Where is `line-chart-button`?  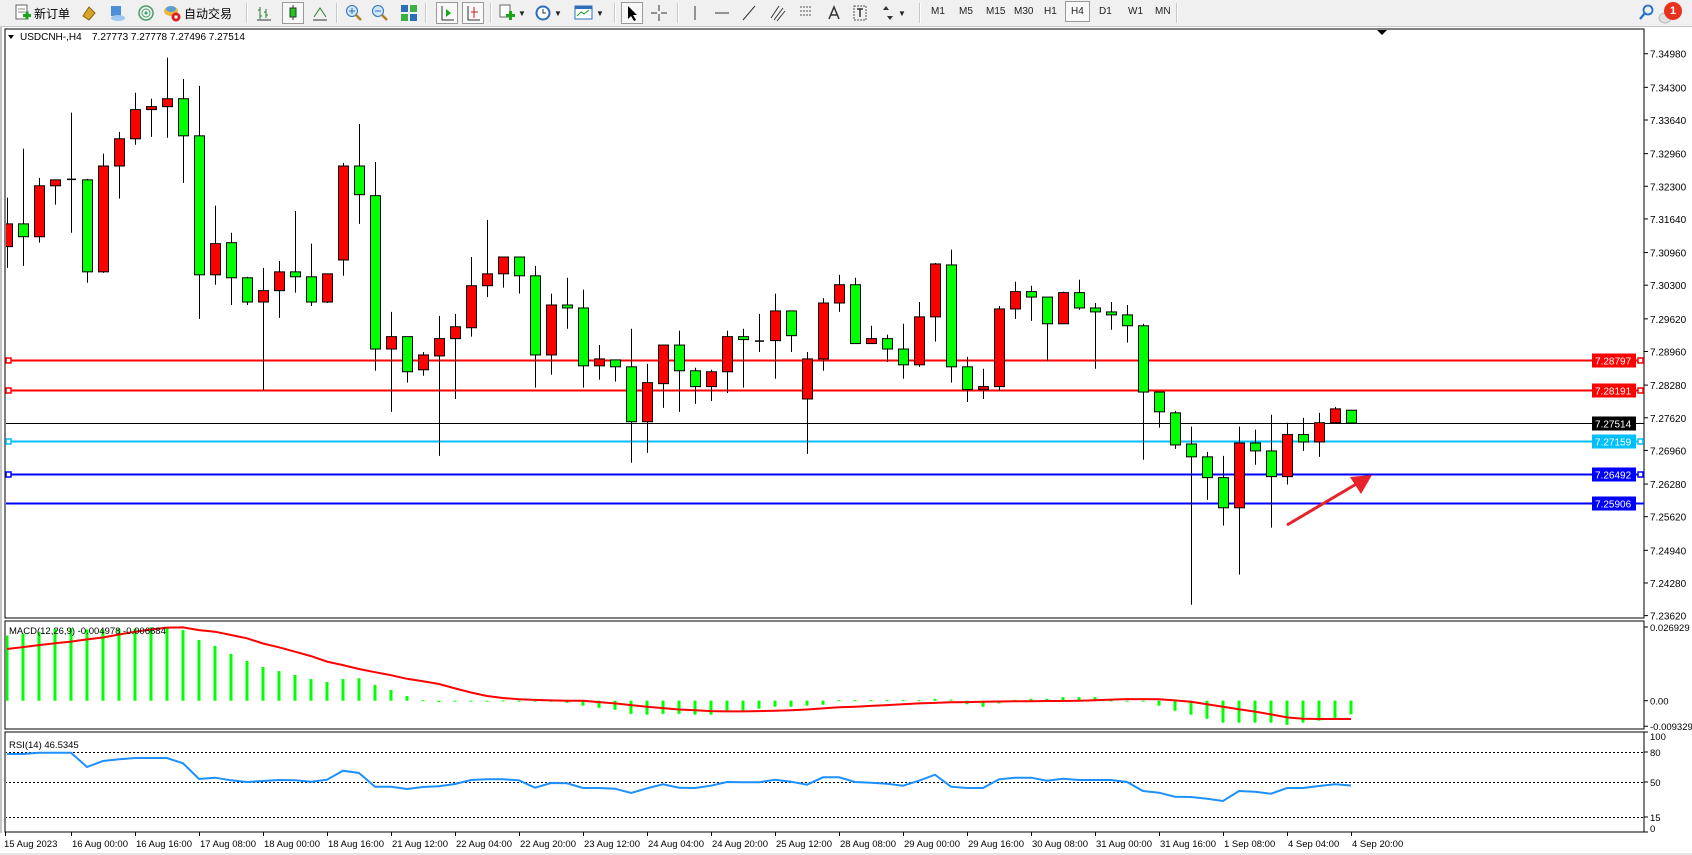
line-chart-button is located at coordinates (320, 13).